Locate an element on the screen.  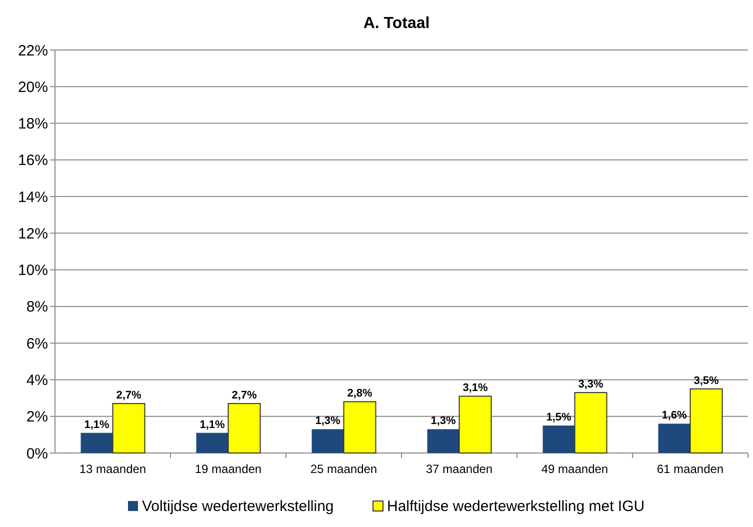
data-label: 3,1% is located at coordinates (475, 388).